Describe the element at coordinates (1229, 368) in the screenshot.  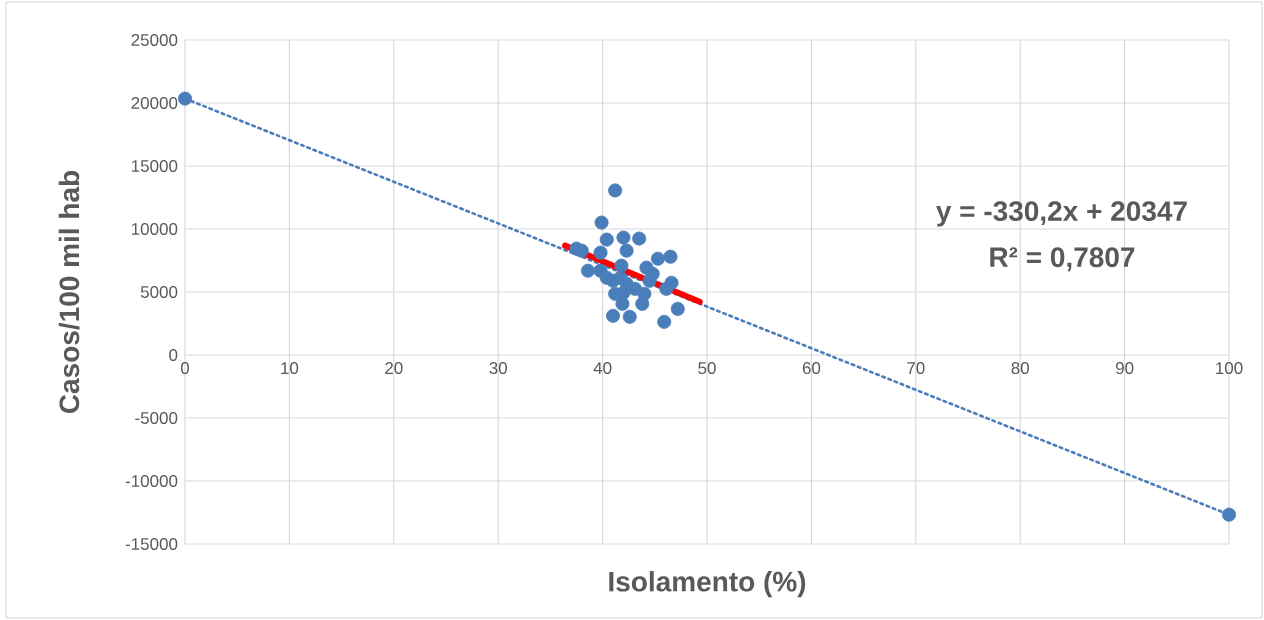
I see `x-tick-label: 100` at that location.